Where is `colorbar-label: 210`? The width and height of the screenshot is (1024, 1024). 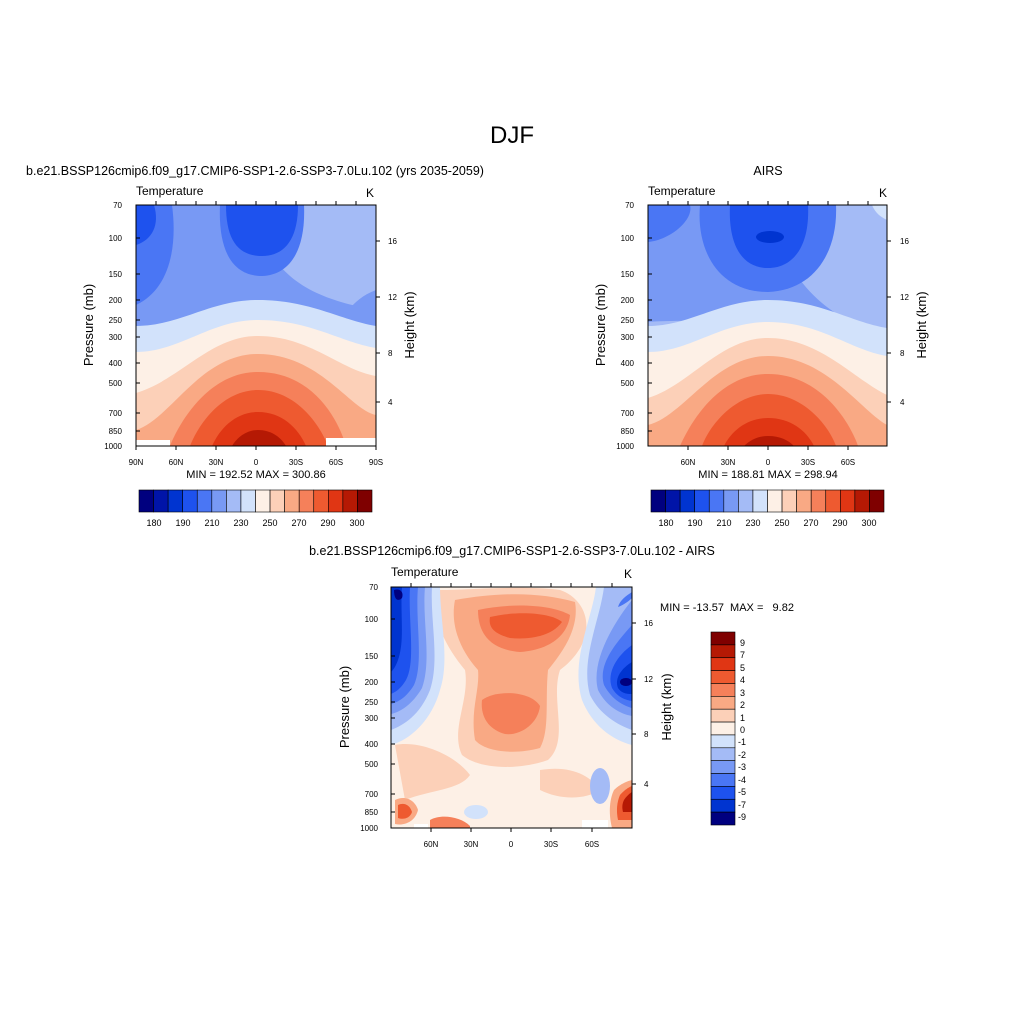 colorbar-label: 210 is located at coordinates (211, 523).